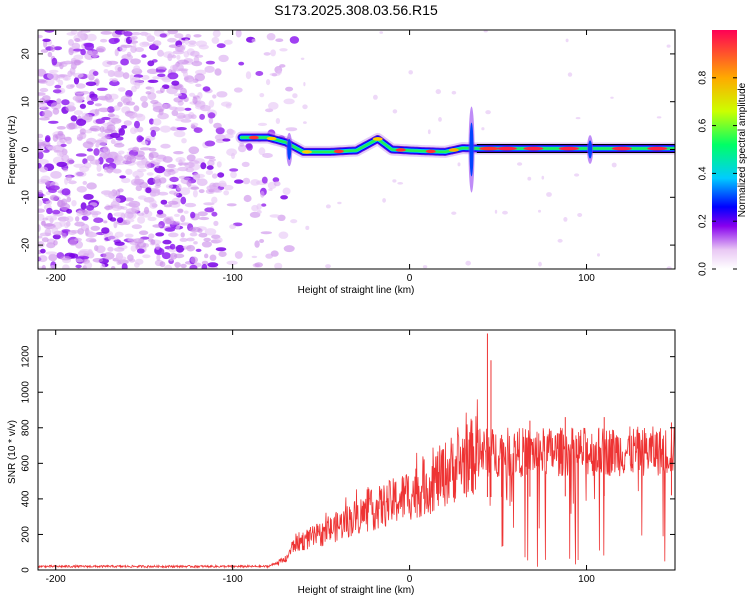 This screenshot has width=750, height=600. What do you see at coordinates (724, 149) in the screenshot?
I see `colorbar-gradient` at bounding box center [724, 149].